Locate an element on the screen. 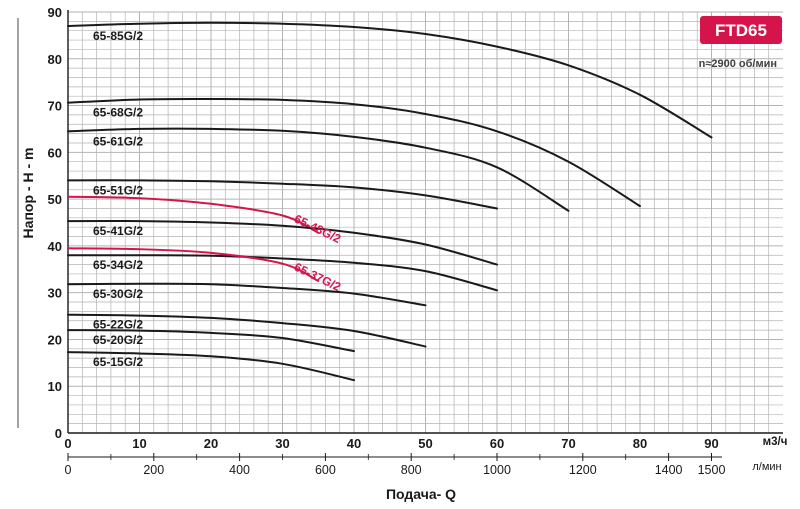  curve-label-65-48g-2: 65-48G/2 is located at coordinates (317, 229).